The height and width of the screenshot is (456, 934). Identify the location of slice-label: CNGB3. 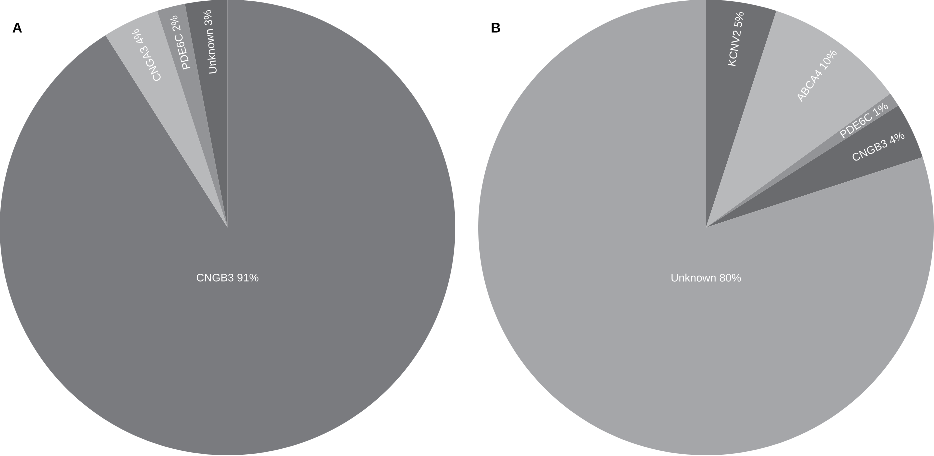
(215, 278).